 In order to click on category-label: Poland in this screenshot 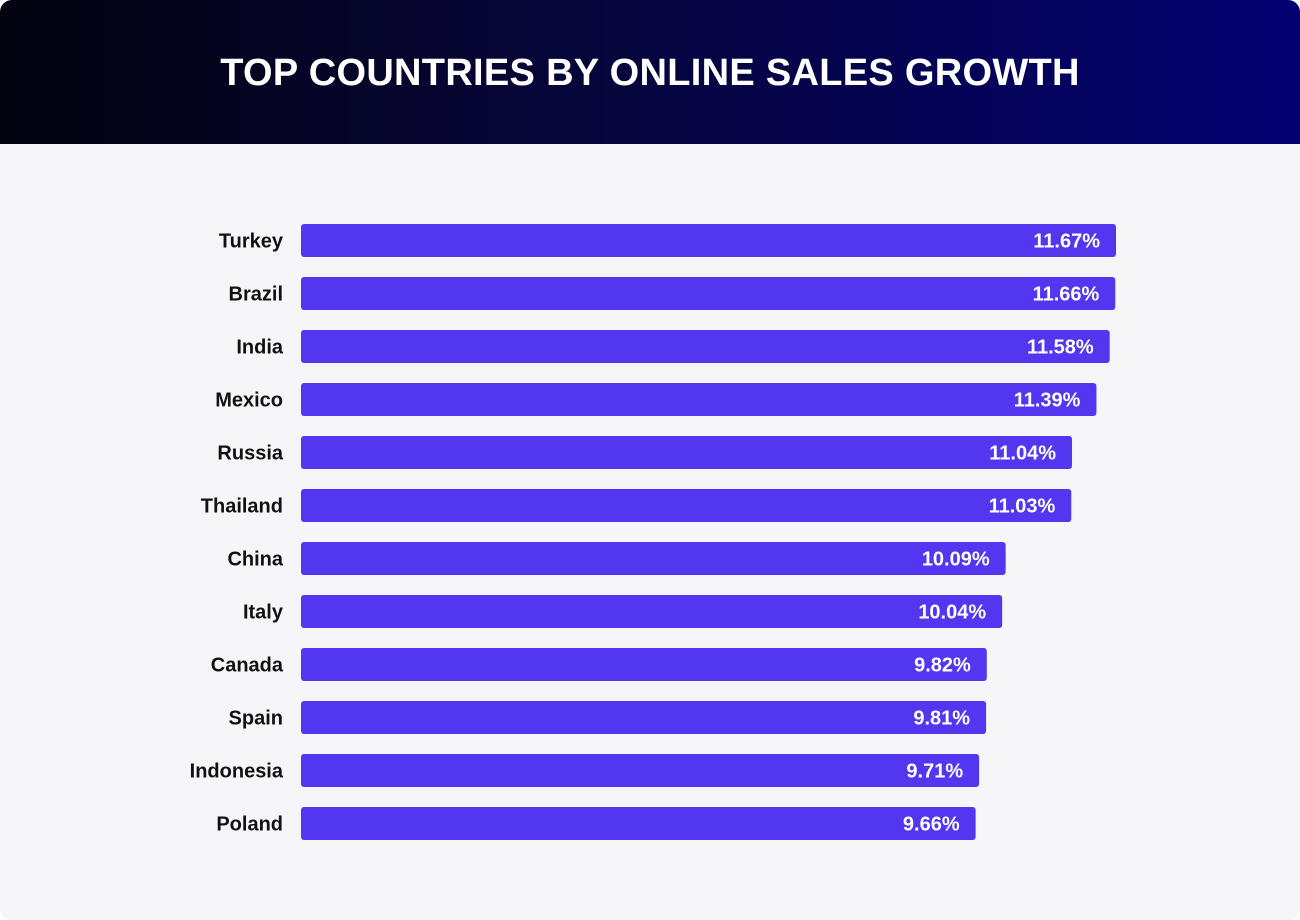, I will do `click(249, 825)`.